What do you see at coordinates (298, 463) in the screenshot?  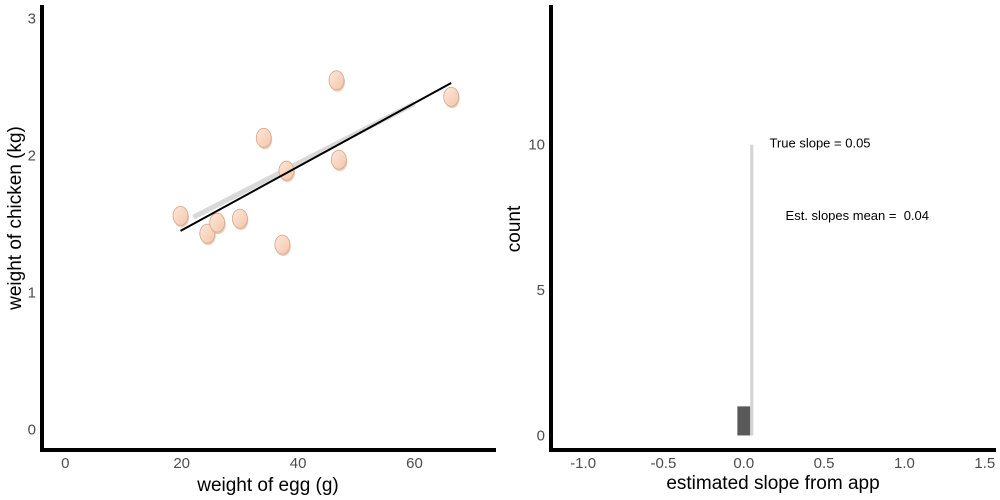 I see `x-tick-label: 40` at bounding box center [298, 463].